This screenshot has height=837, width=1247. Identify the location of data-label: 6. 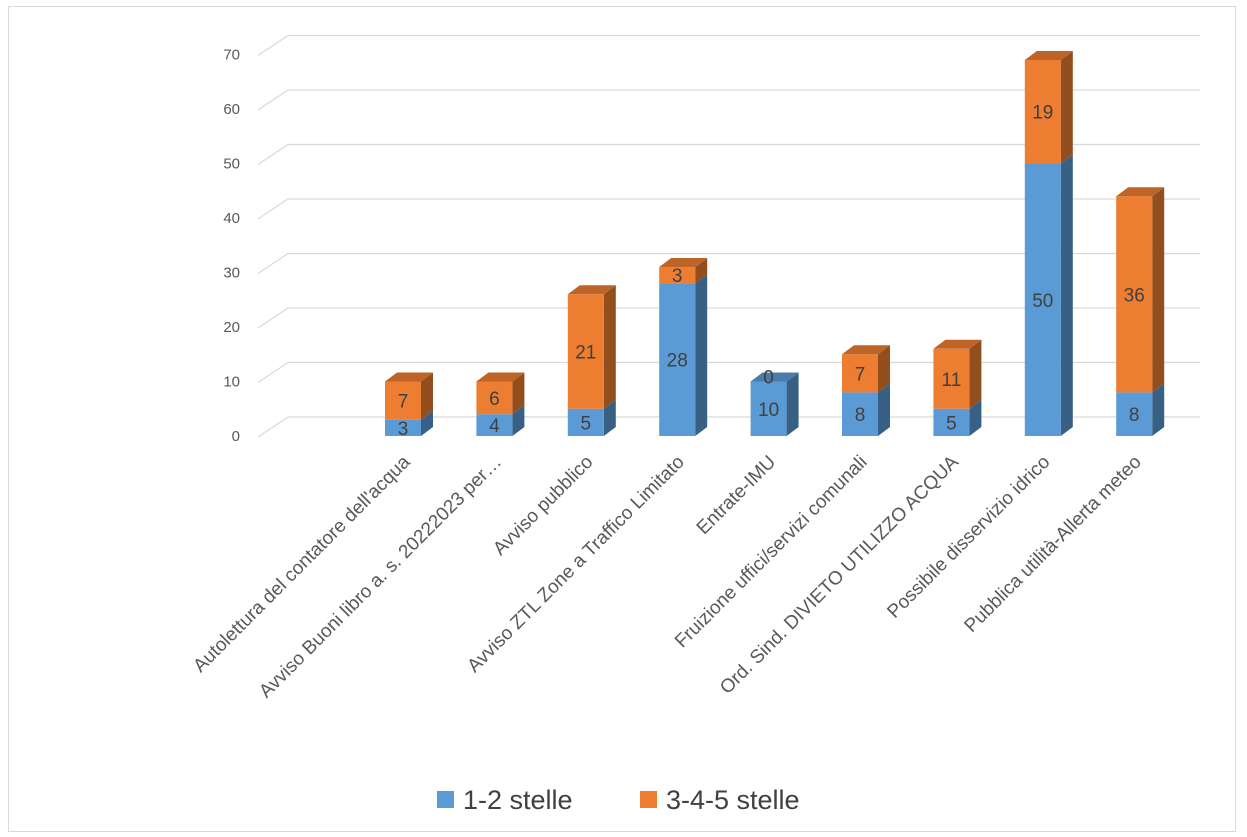
(494, 399).